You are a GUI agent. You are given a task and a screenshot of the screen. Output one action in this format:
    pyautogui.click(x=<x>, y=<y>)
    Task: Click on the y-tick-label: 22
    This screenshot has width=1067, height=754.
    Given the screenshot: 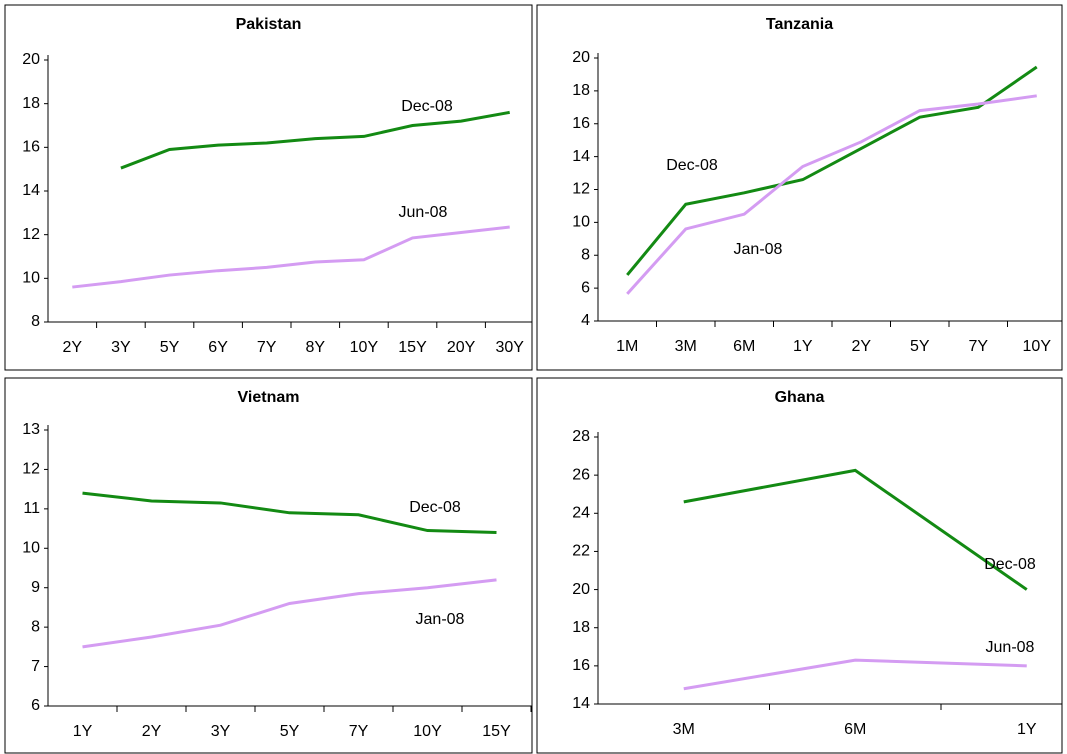 What is the action you would take?
    pyautogui.click(x=581, y=551)
    